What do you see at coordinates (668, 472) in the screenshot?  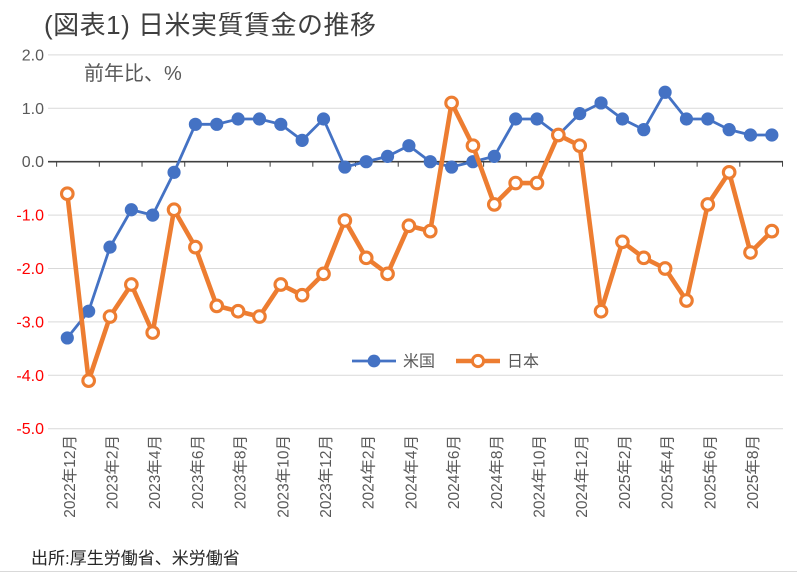 I see `x-tick-label: 2025年4月` at bounding box center [668, 472].